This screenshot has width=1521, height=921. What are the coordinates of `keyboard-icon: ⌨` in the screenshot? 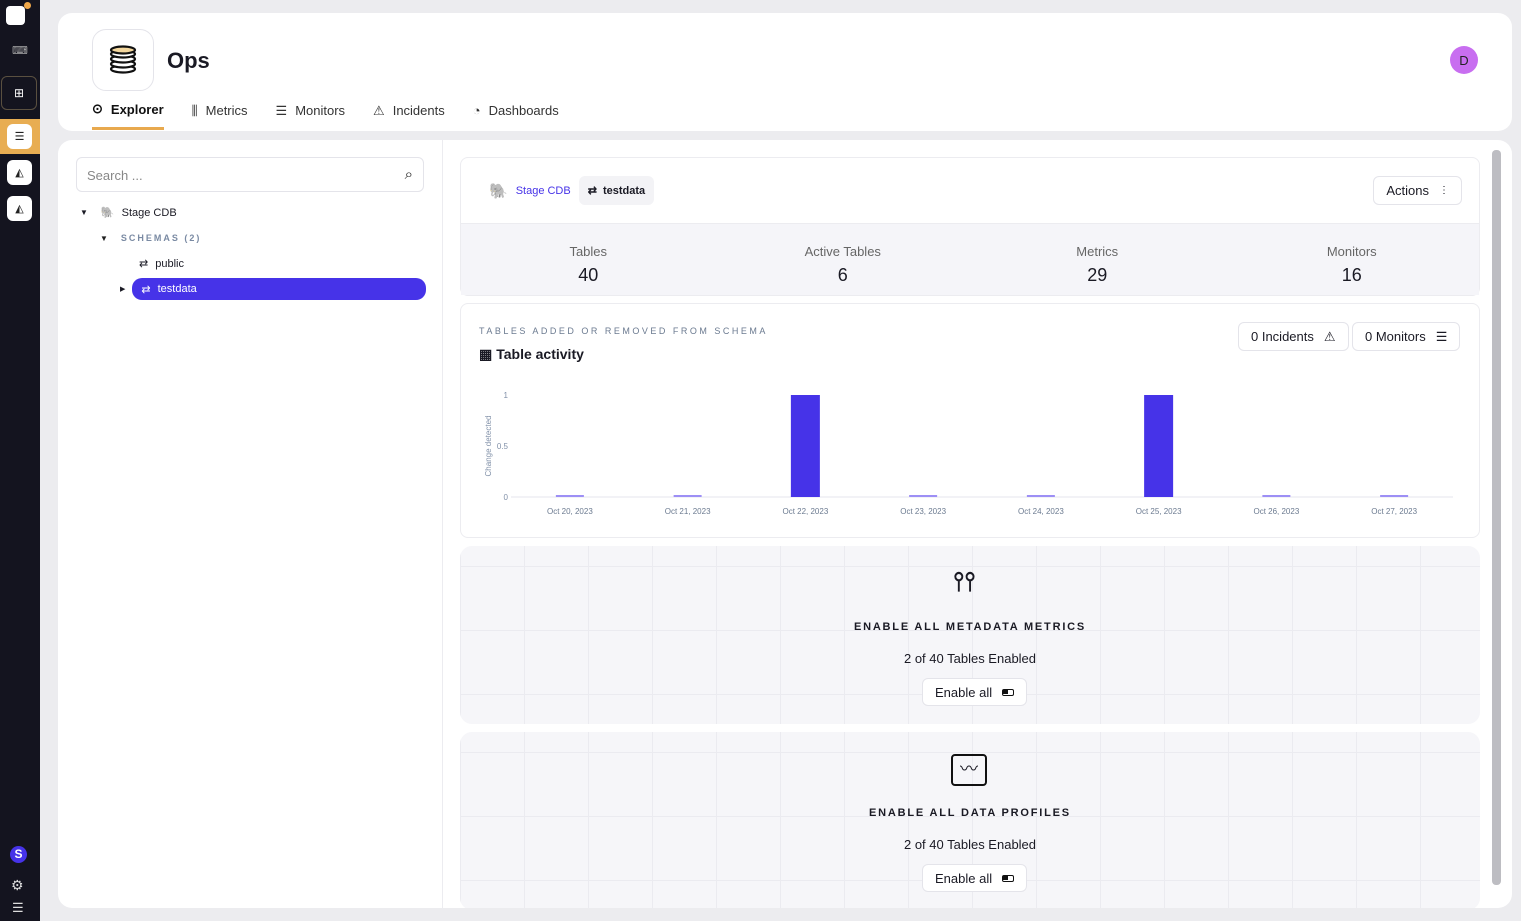 It's located at (20, 51).